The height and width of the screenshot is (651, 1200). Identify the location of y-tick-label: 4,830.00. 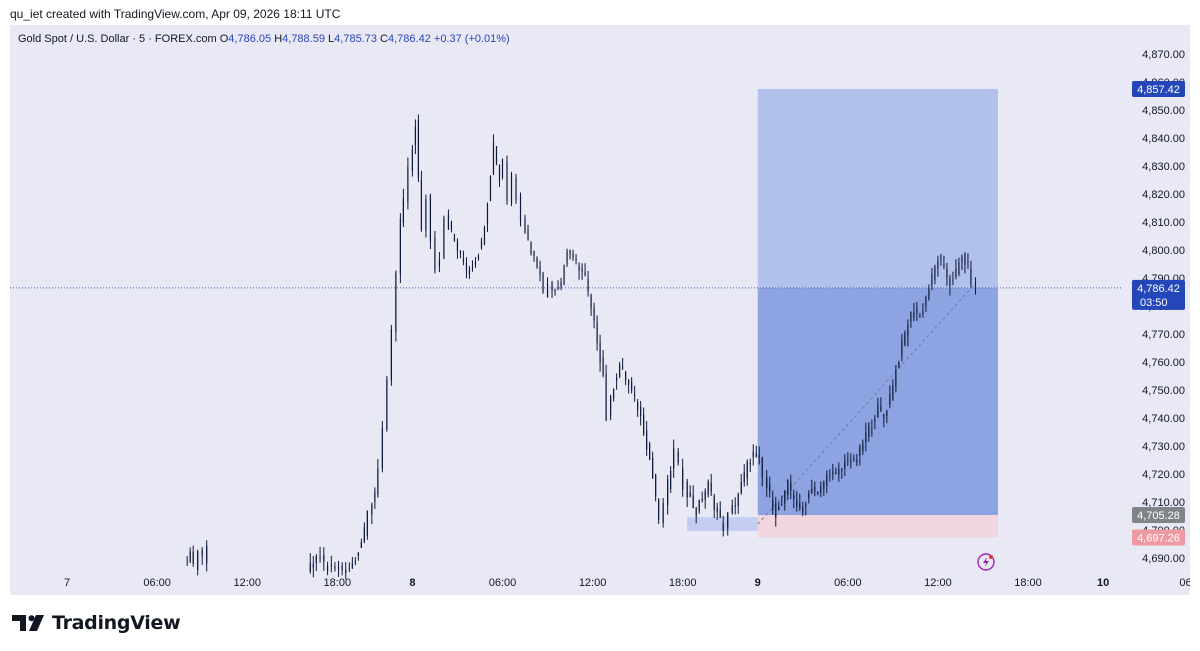
(1163, 167).